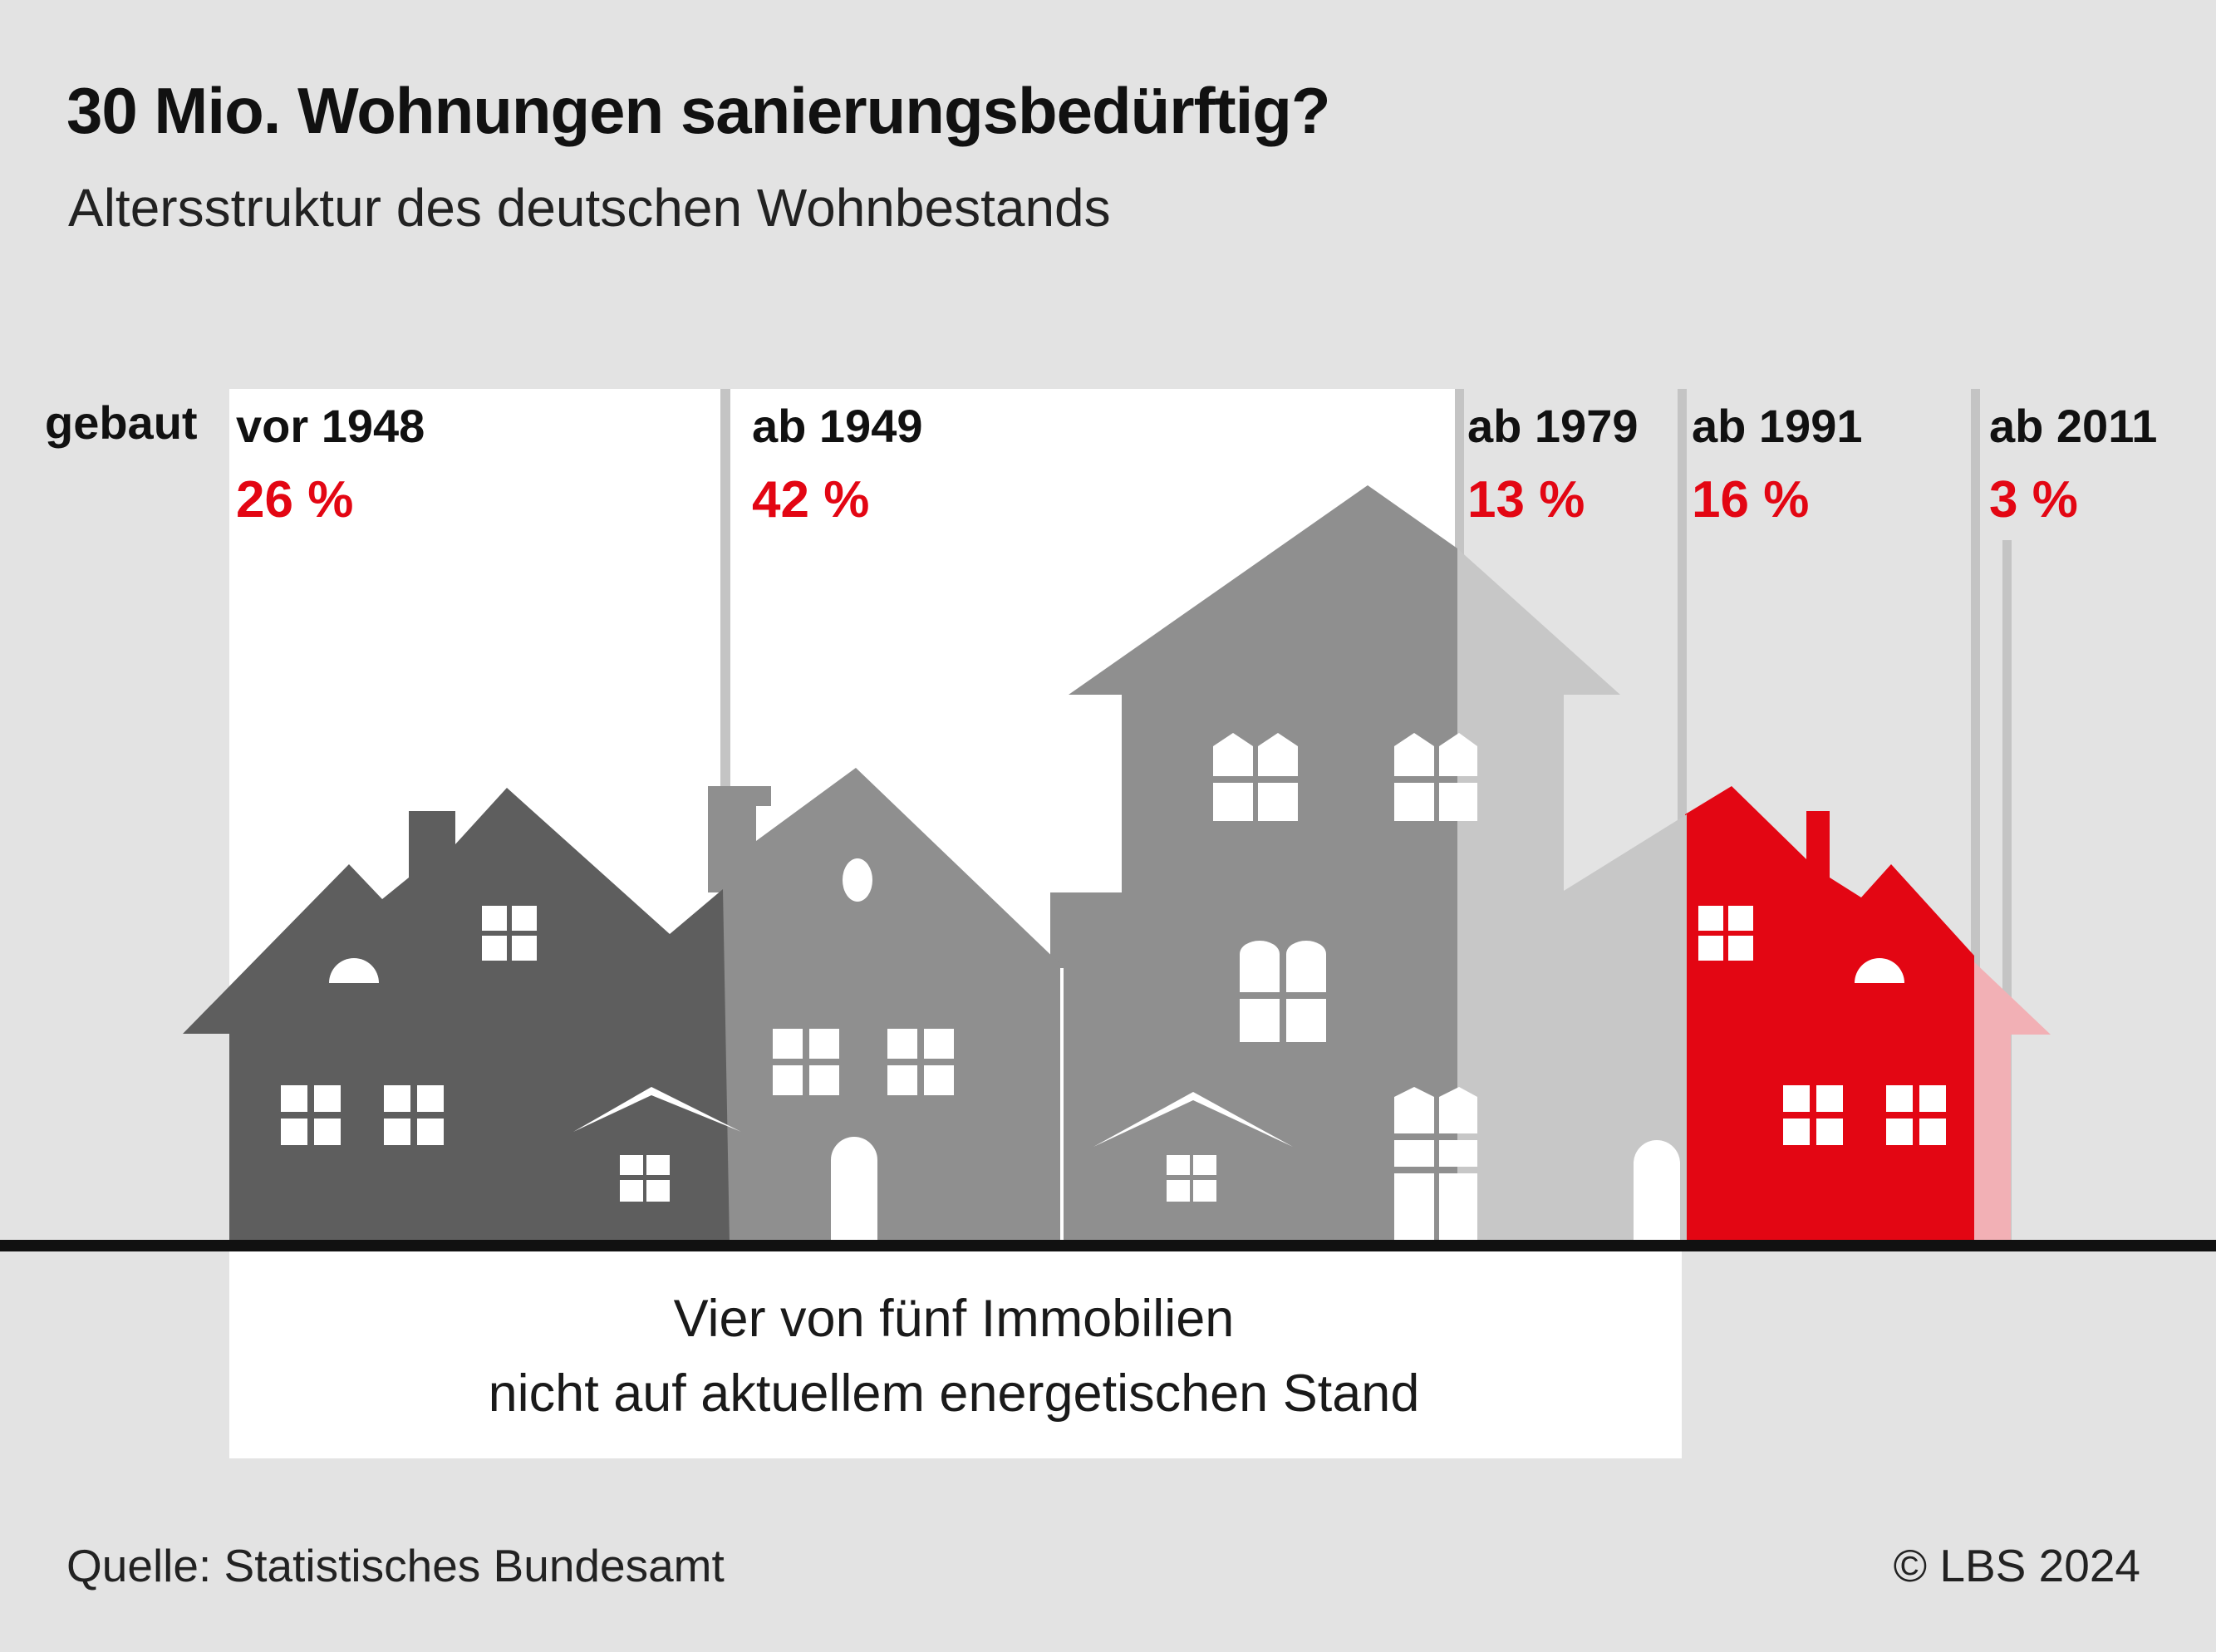 This screenshot has width=2216, height=1652. Describe the element at coordinates (2073, 464) in the screenshot. I see `category-ab-2011: ab 2011 3 %` at that location.